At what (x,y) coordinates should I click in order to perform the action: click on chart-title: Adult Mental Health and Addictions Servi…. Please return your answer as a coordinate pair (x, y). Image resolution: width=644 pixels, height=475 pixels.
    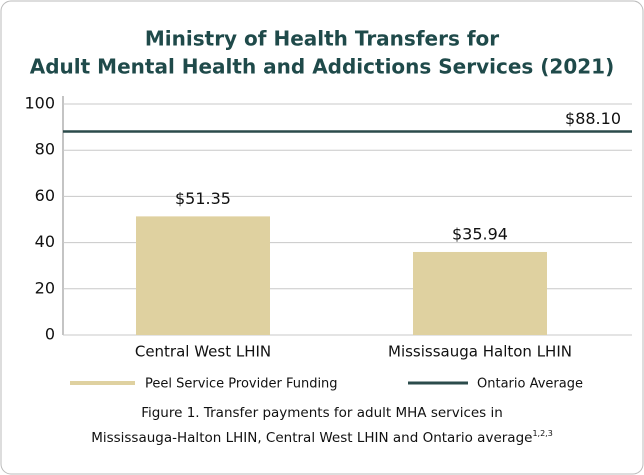
    Looking at the image, I should click on (322, 67).